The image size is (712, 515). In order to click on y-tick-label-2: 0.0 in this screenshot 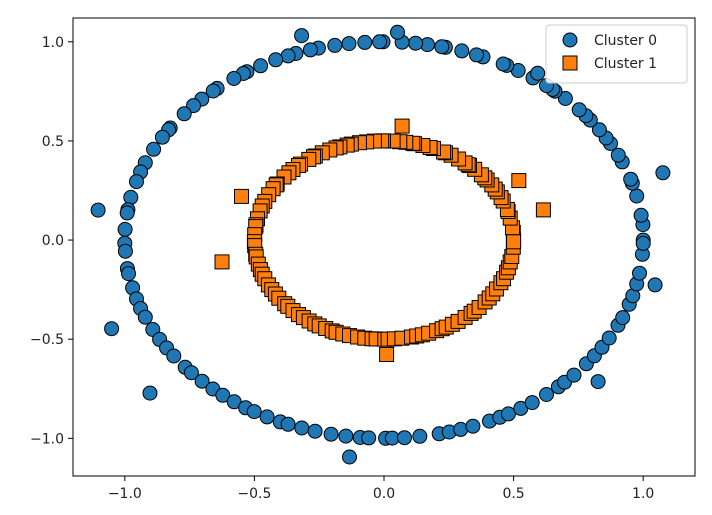, I will do `click(53, 241)`.